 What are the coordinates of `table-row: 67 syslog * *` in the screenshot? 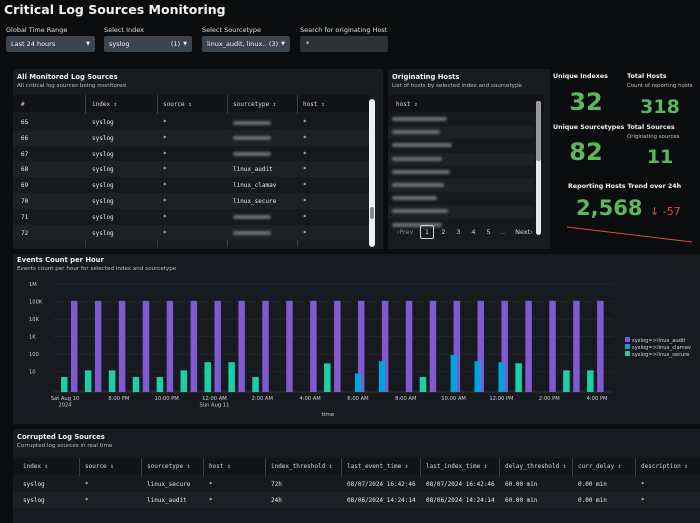 It's located at (192, 153).